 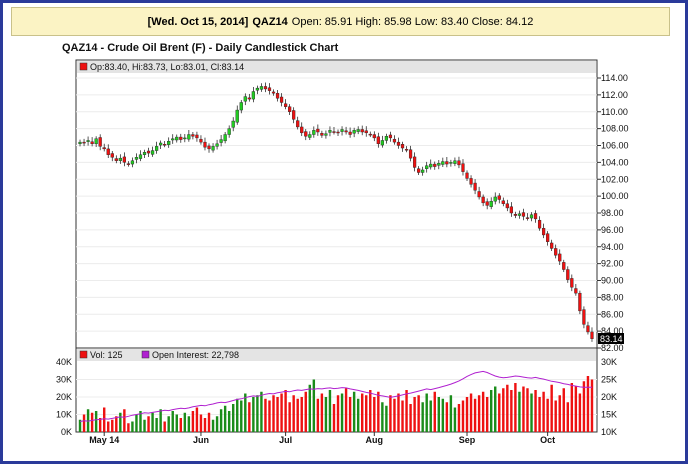 What do you see at coordinates (467, 440) in the screenshot?
I see `x-tick-label: Sep` at bounding box center [467, 440].